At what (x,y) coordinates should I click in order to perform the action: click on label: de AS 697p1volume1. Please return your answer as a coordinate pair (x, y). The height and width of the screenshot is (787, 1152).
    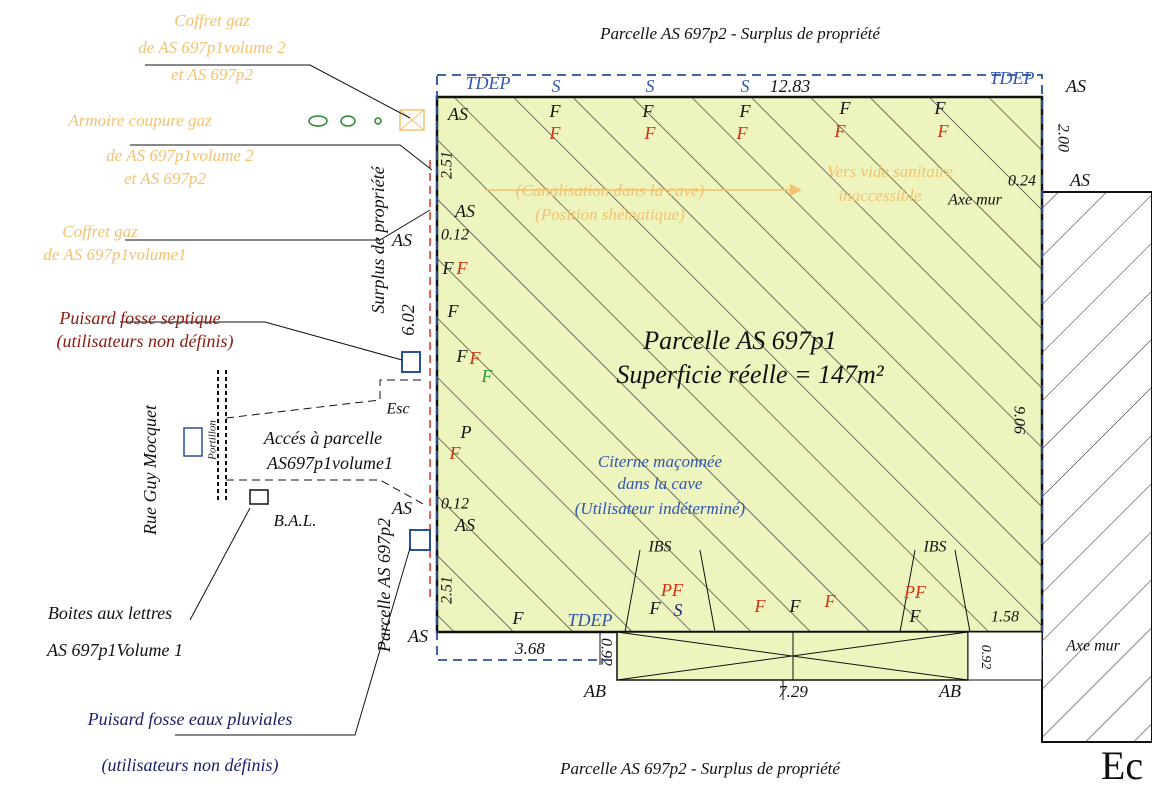
    Looking at the image, I should click on (114, 254).